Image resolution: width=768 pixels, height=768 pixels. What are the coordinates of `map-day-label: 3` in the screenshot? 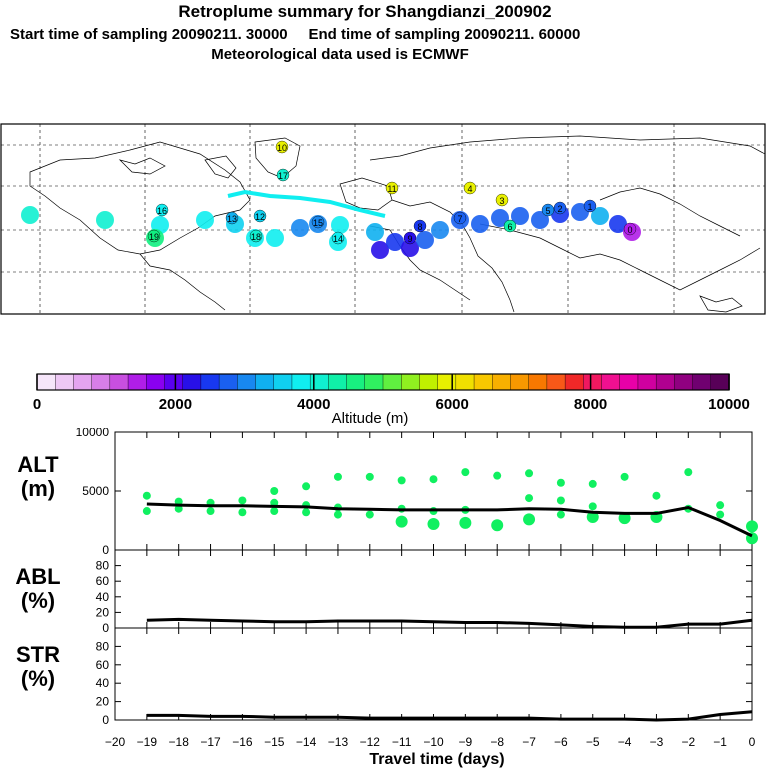 It's located at (501, 201).